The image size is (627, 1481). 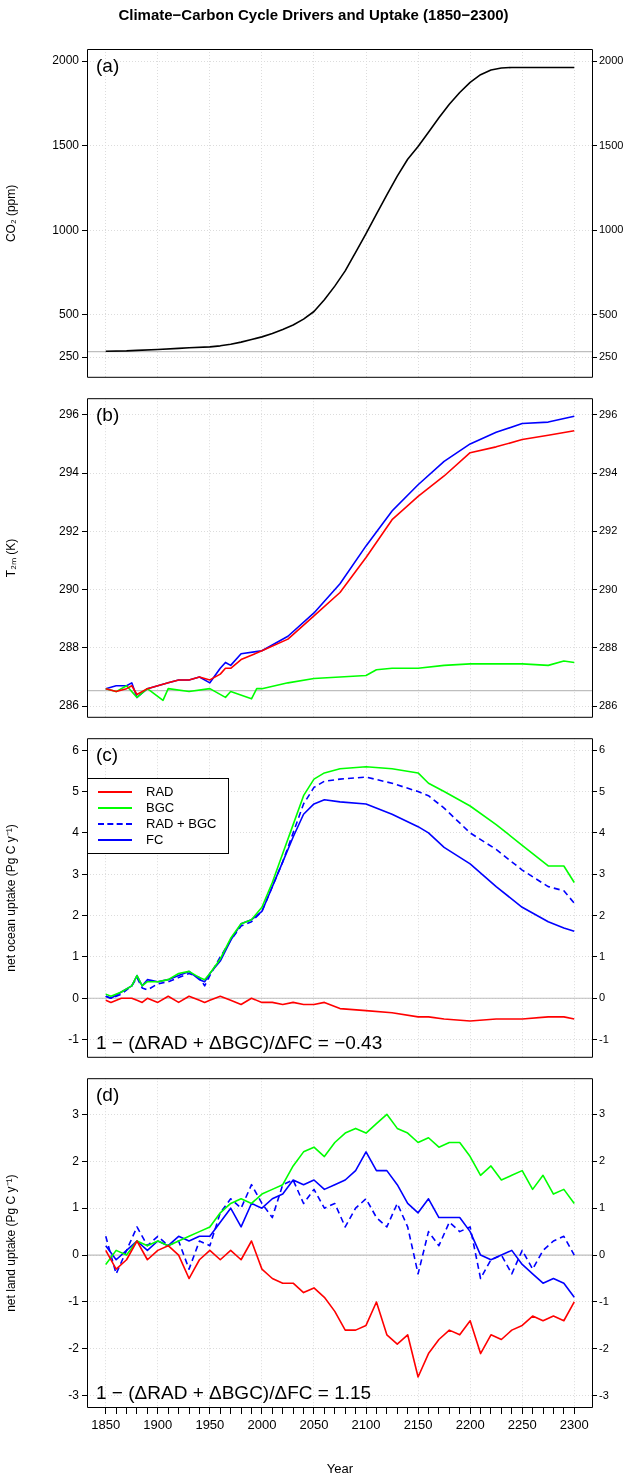 What do you see at coordinates (69, 472) in the screenshot?
I see `y-tick-label: 294` at bounding box center [69, 472].